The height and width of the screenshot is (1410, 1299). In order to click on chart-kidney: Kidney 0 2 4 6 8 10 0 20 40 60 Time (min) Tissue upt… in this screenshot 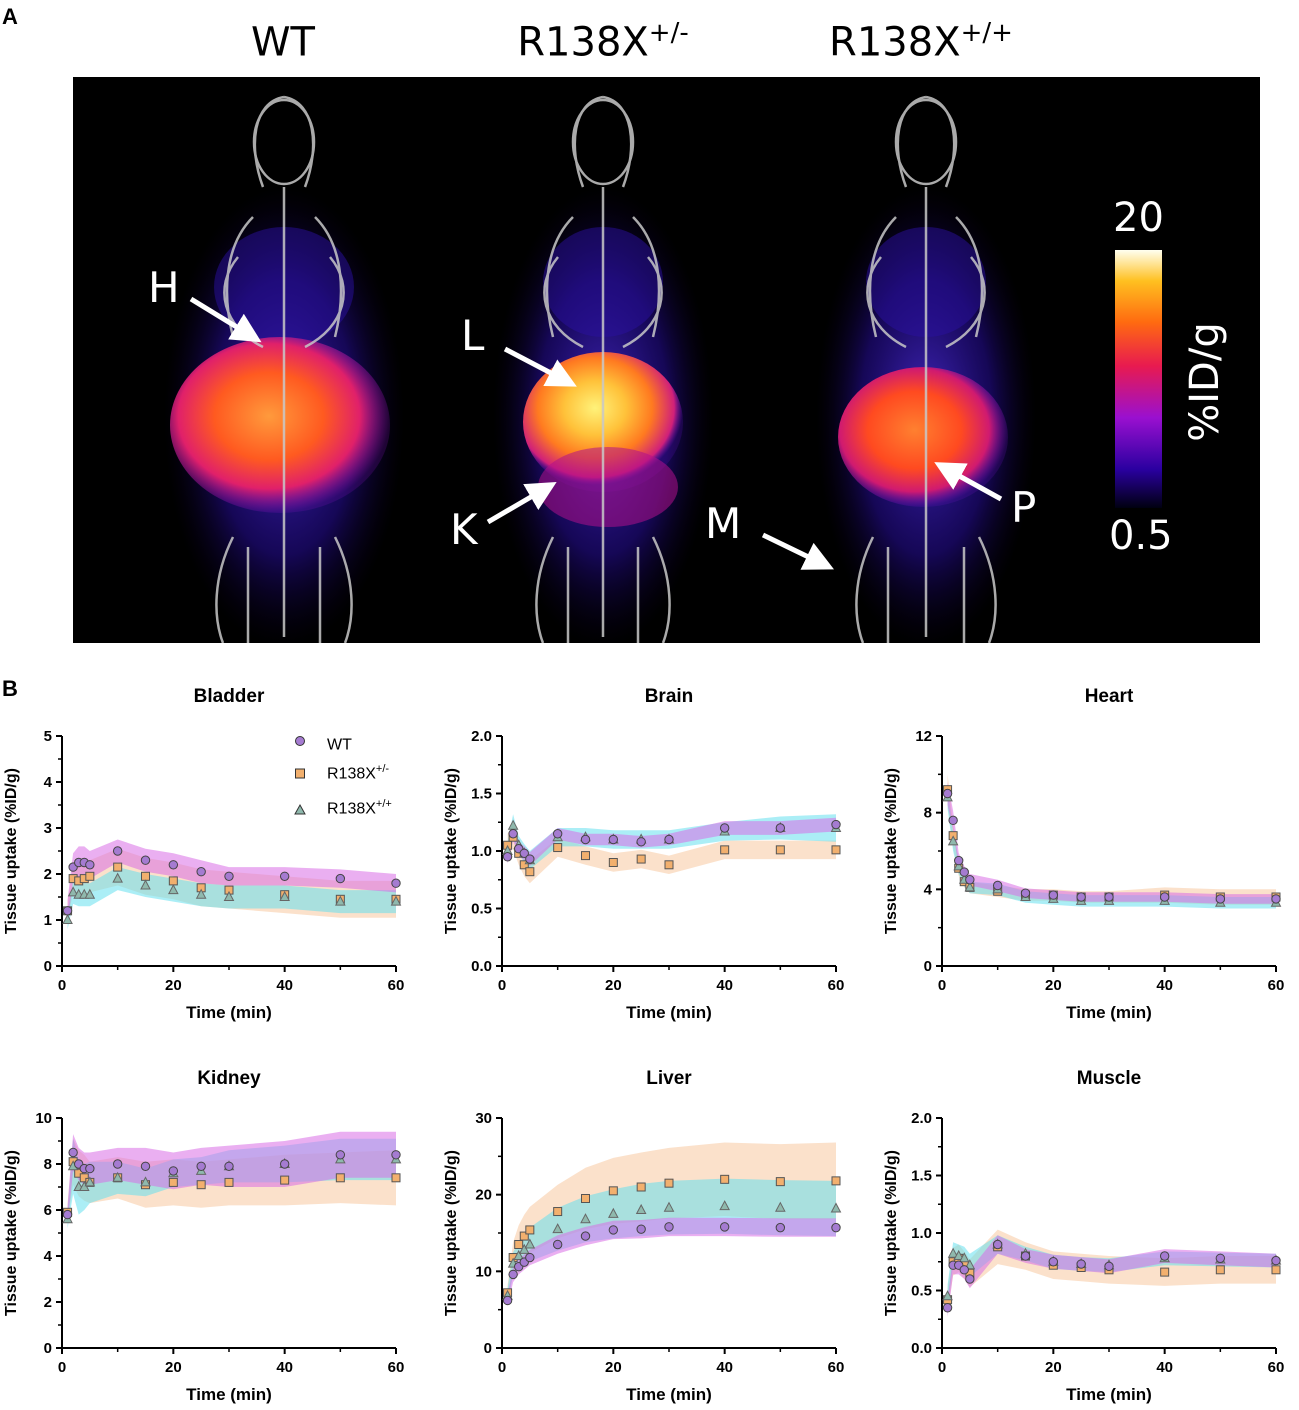, I will do `click(204, 1236)`.